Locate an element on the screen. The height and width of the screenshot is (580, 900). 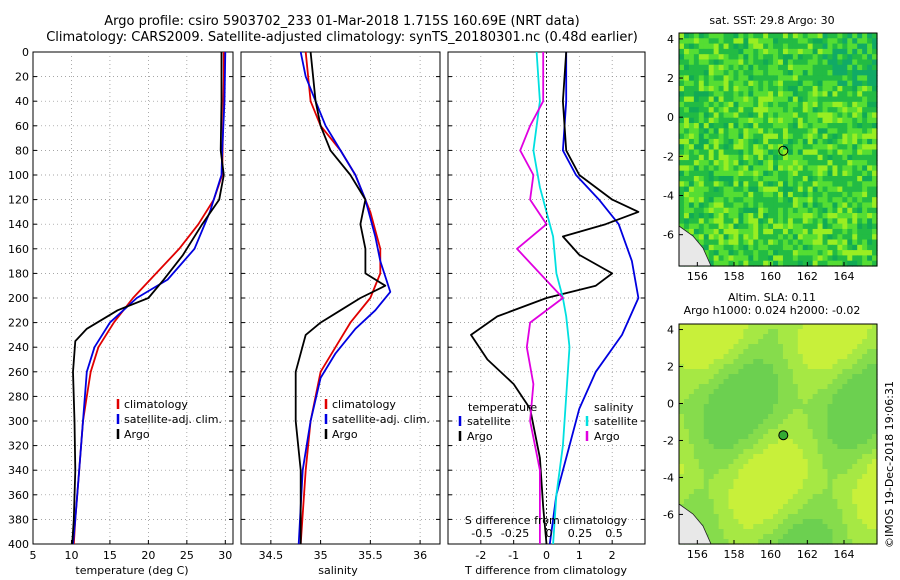
depth-tick-label: 260 is located at coordinates (18, 372).